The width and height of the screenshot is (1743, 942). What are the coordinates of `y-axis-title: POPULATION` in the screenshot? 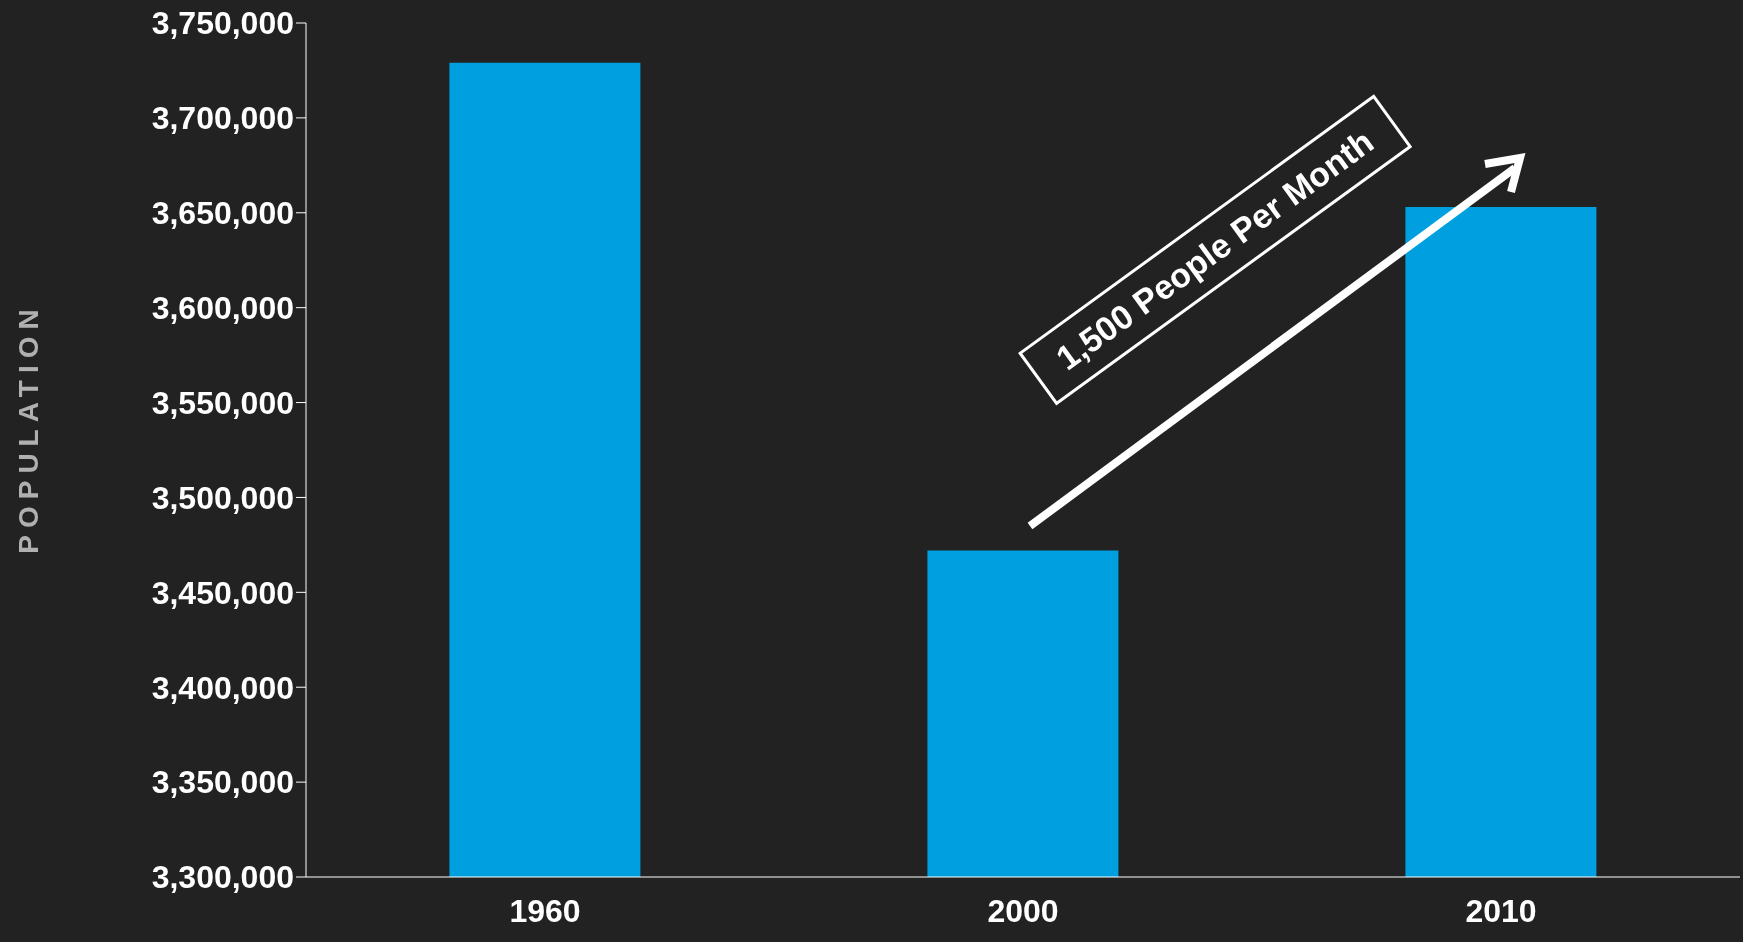 It's located at (28, 428).